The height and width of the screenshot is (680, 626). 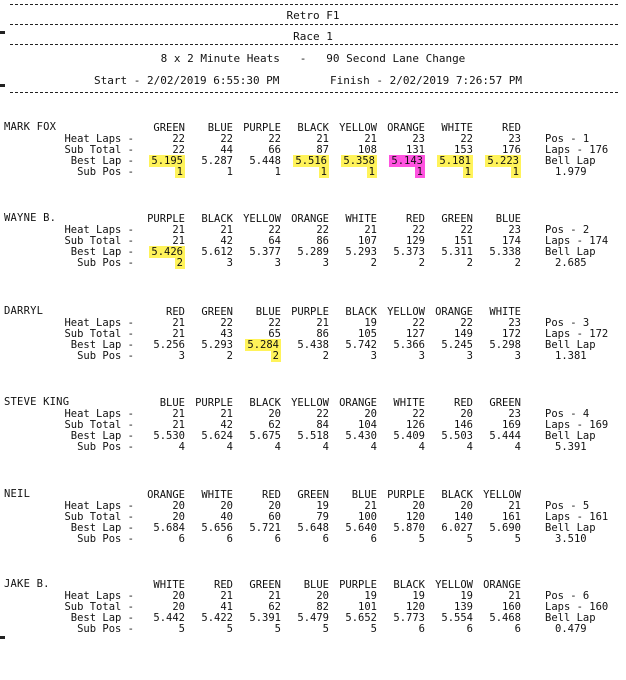 What do you see at coordinates (161, 252) in the screenshot?
I see `table-cell: 5.426` at bounding box center [161, 252].